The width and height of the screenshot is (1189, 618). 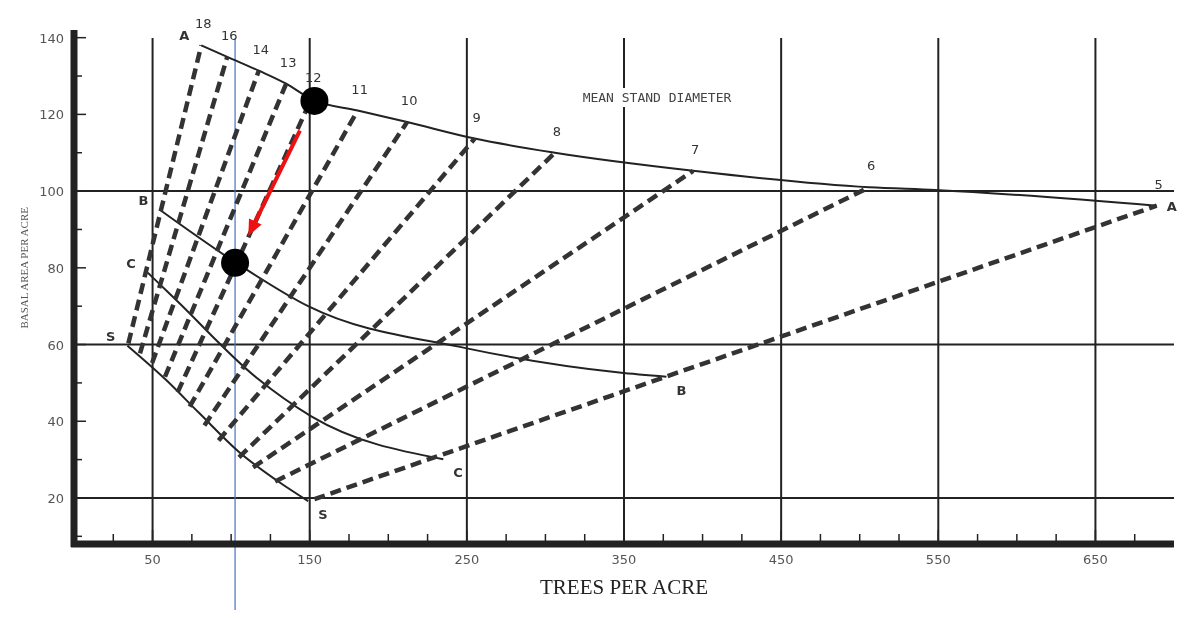 I want to click on text: C, so click(x=131, y=263).